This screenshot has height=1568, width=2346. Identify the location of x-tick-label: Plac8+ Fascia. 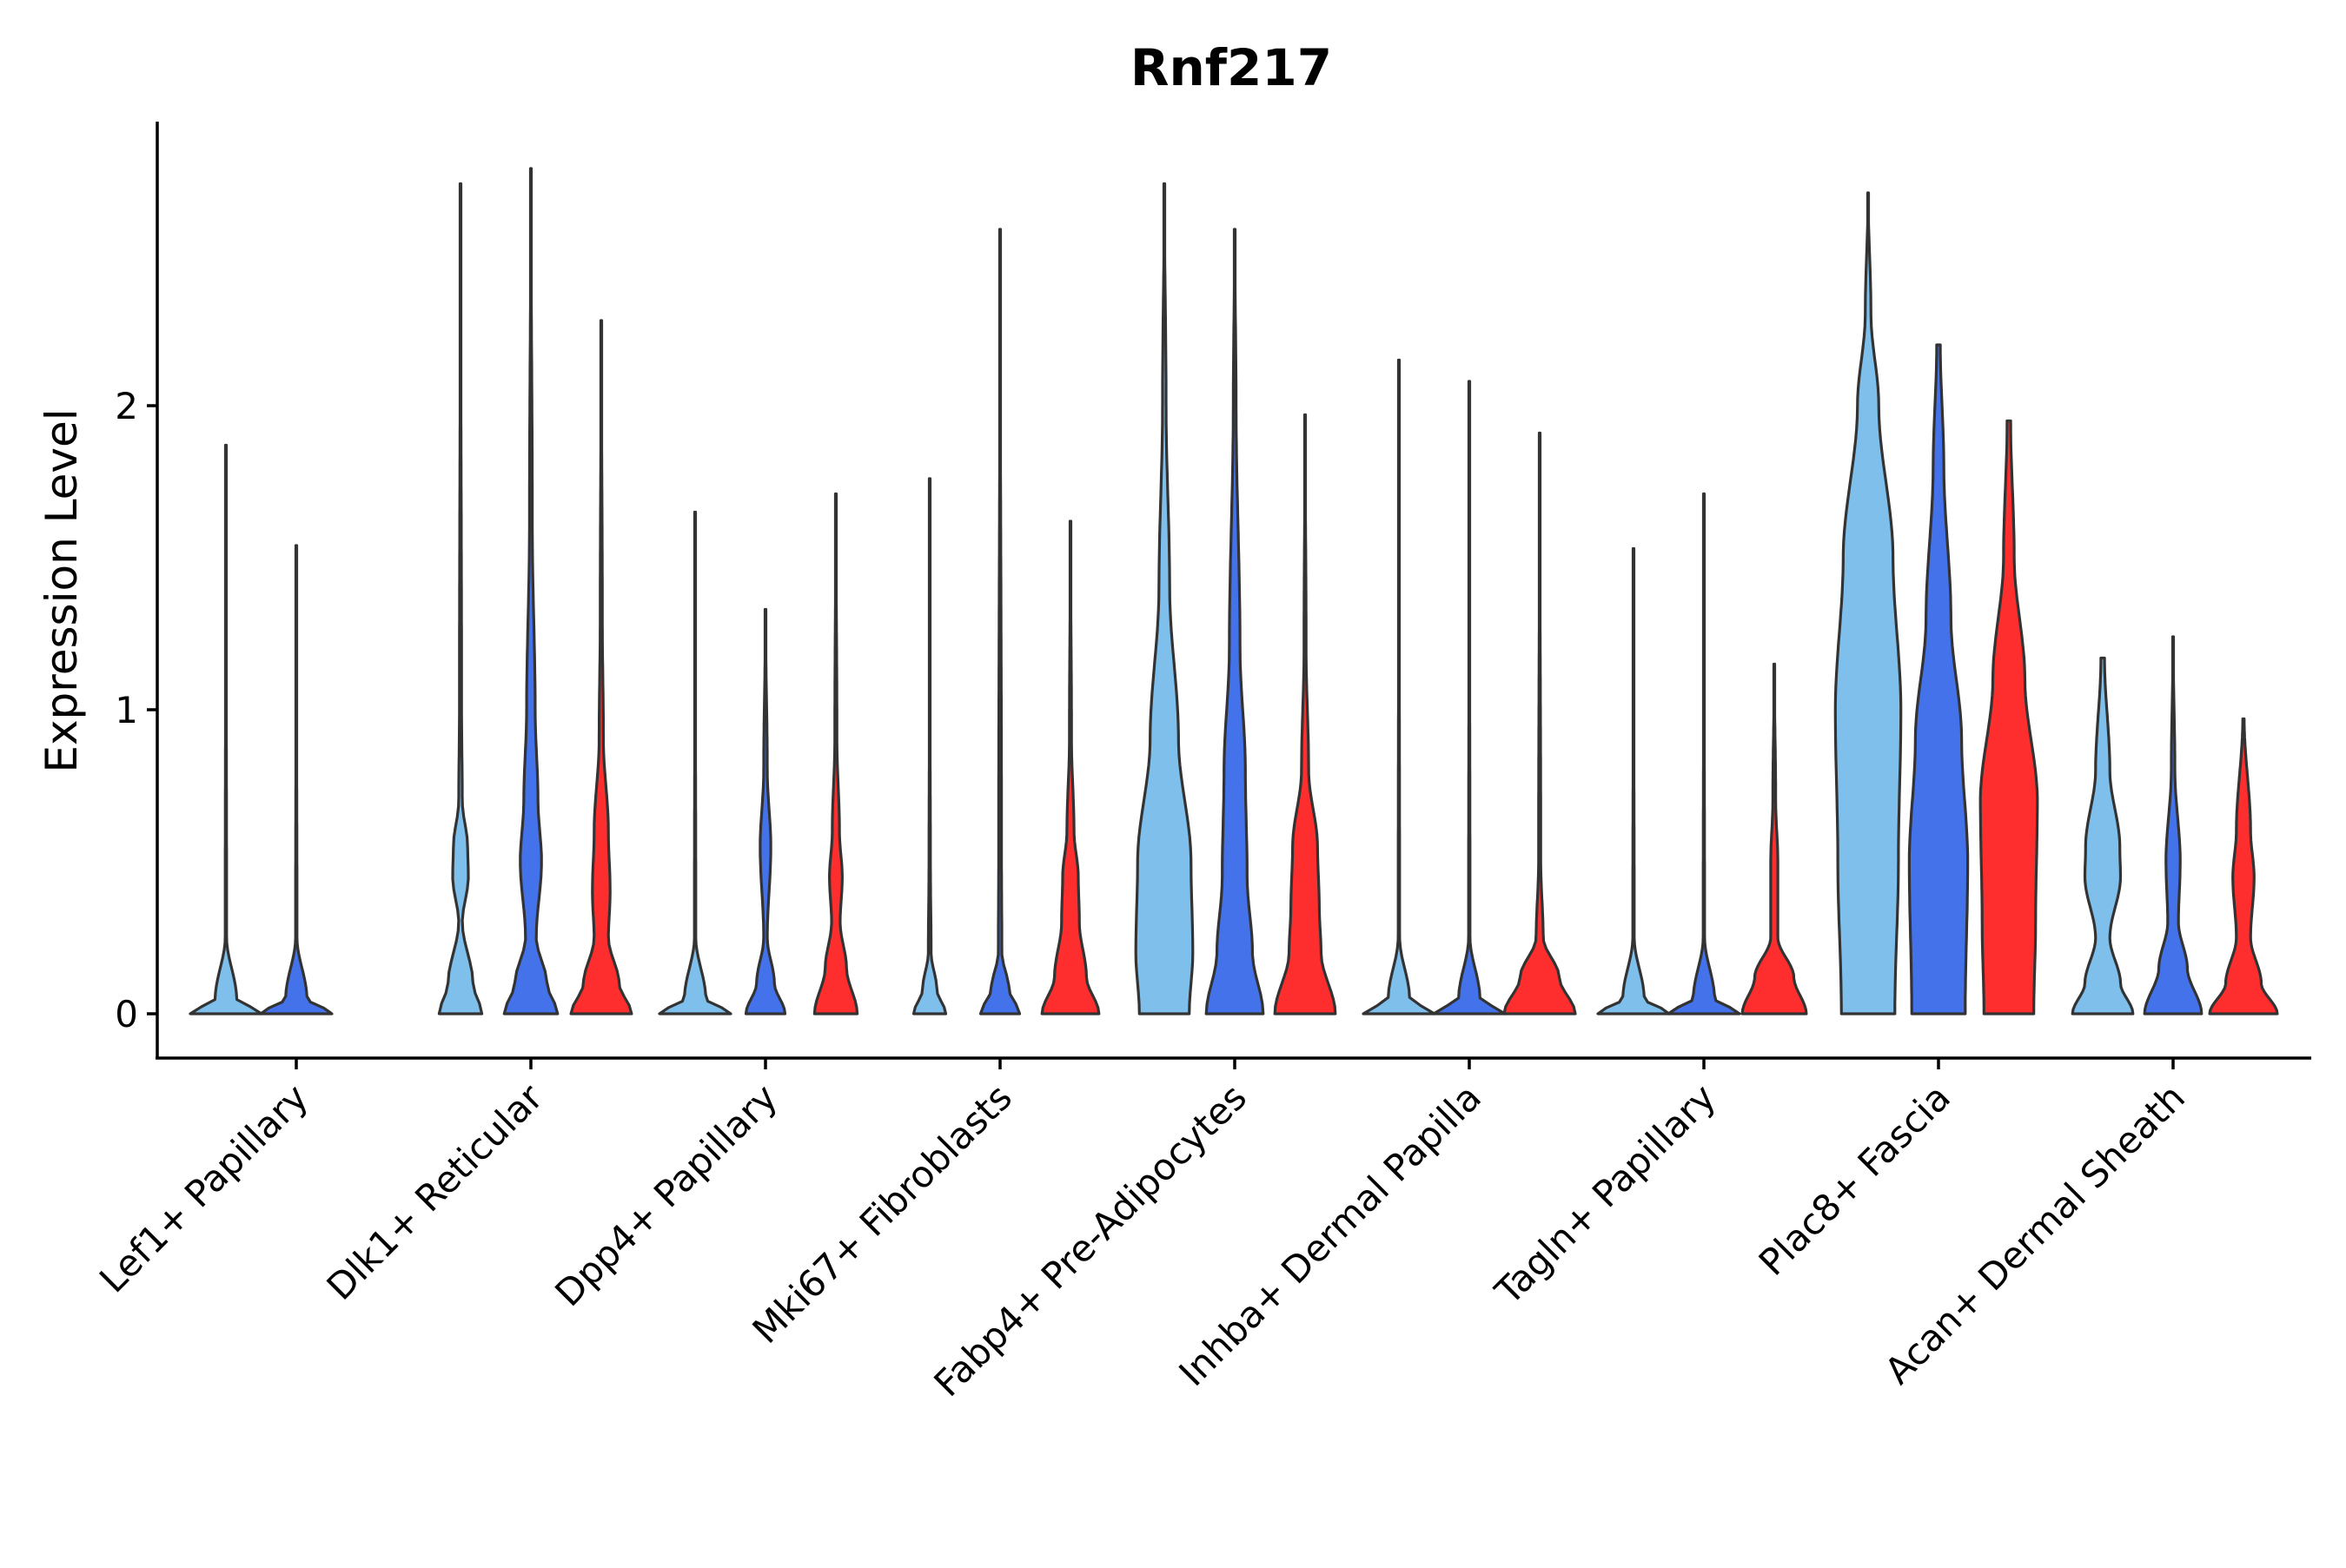
(1855, 1179).